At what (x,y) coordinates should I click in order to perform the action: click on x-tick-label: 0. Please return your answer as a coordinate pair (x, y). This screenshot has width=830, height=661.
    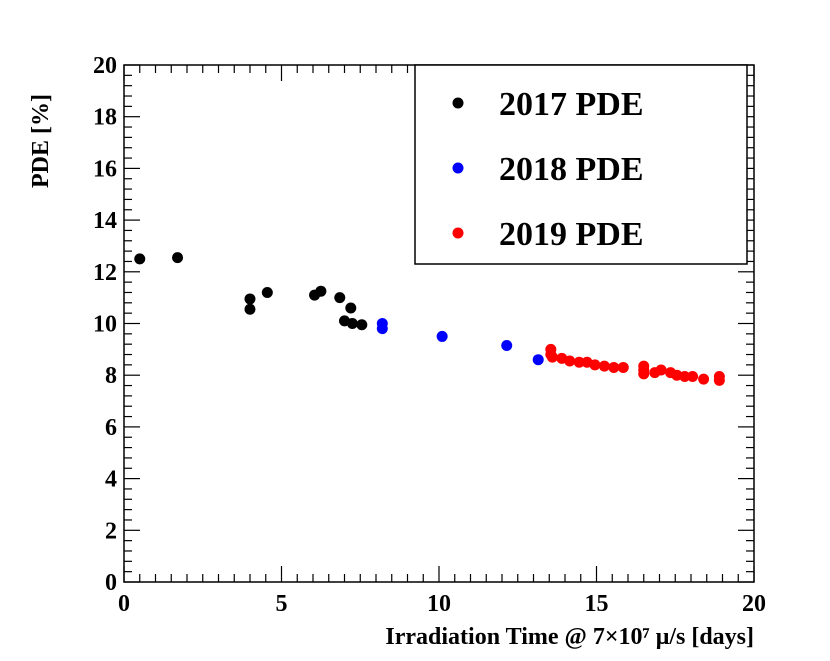
    Looking at the image, I should click on (124, 604).